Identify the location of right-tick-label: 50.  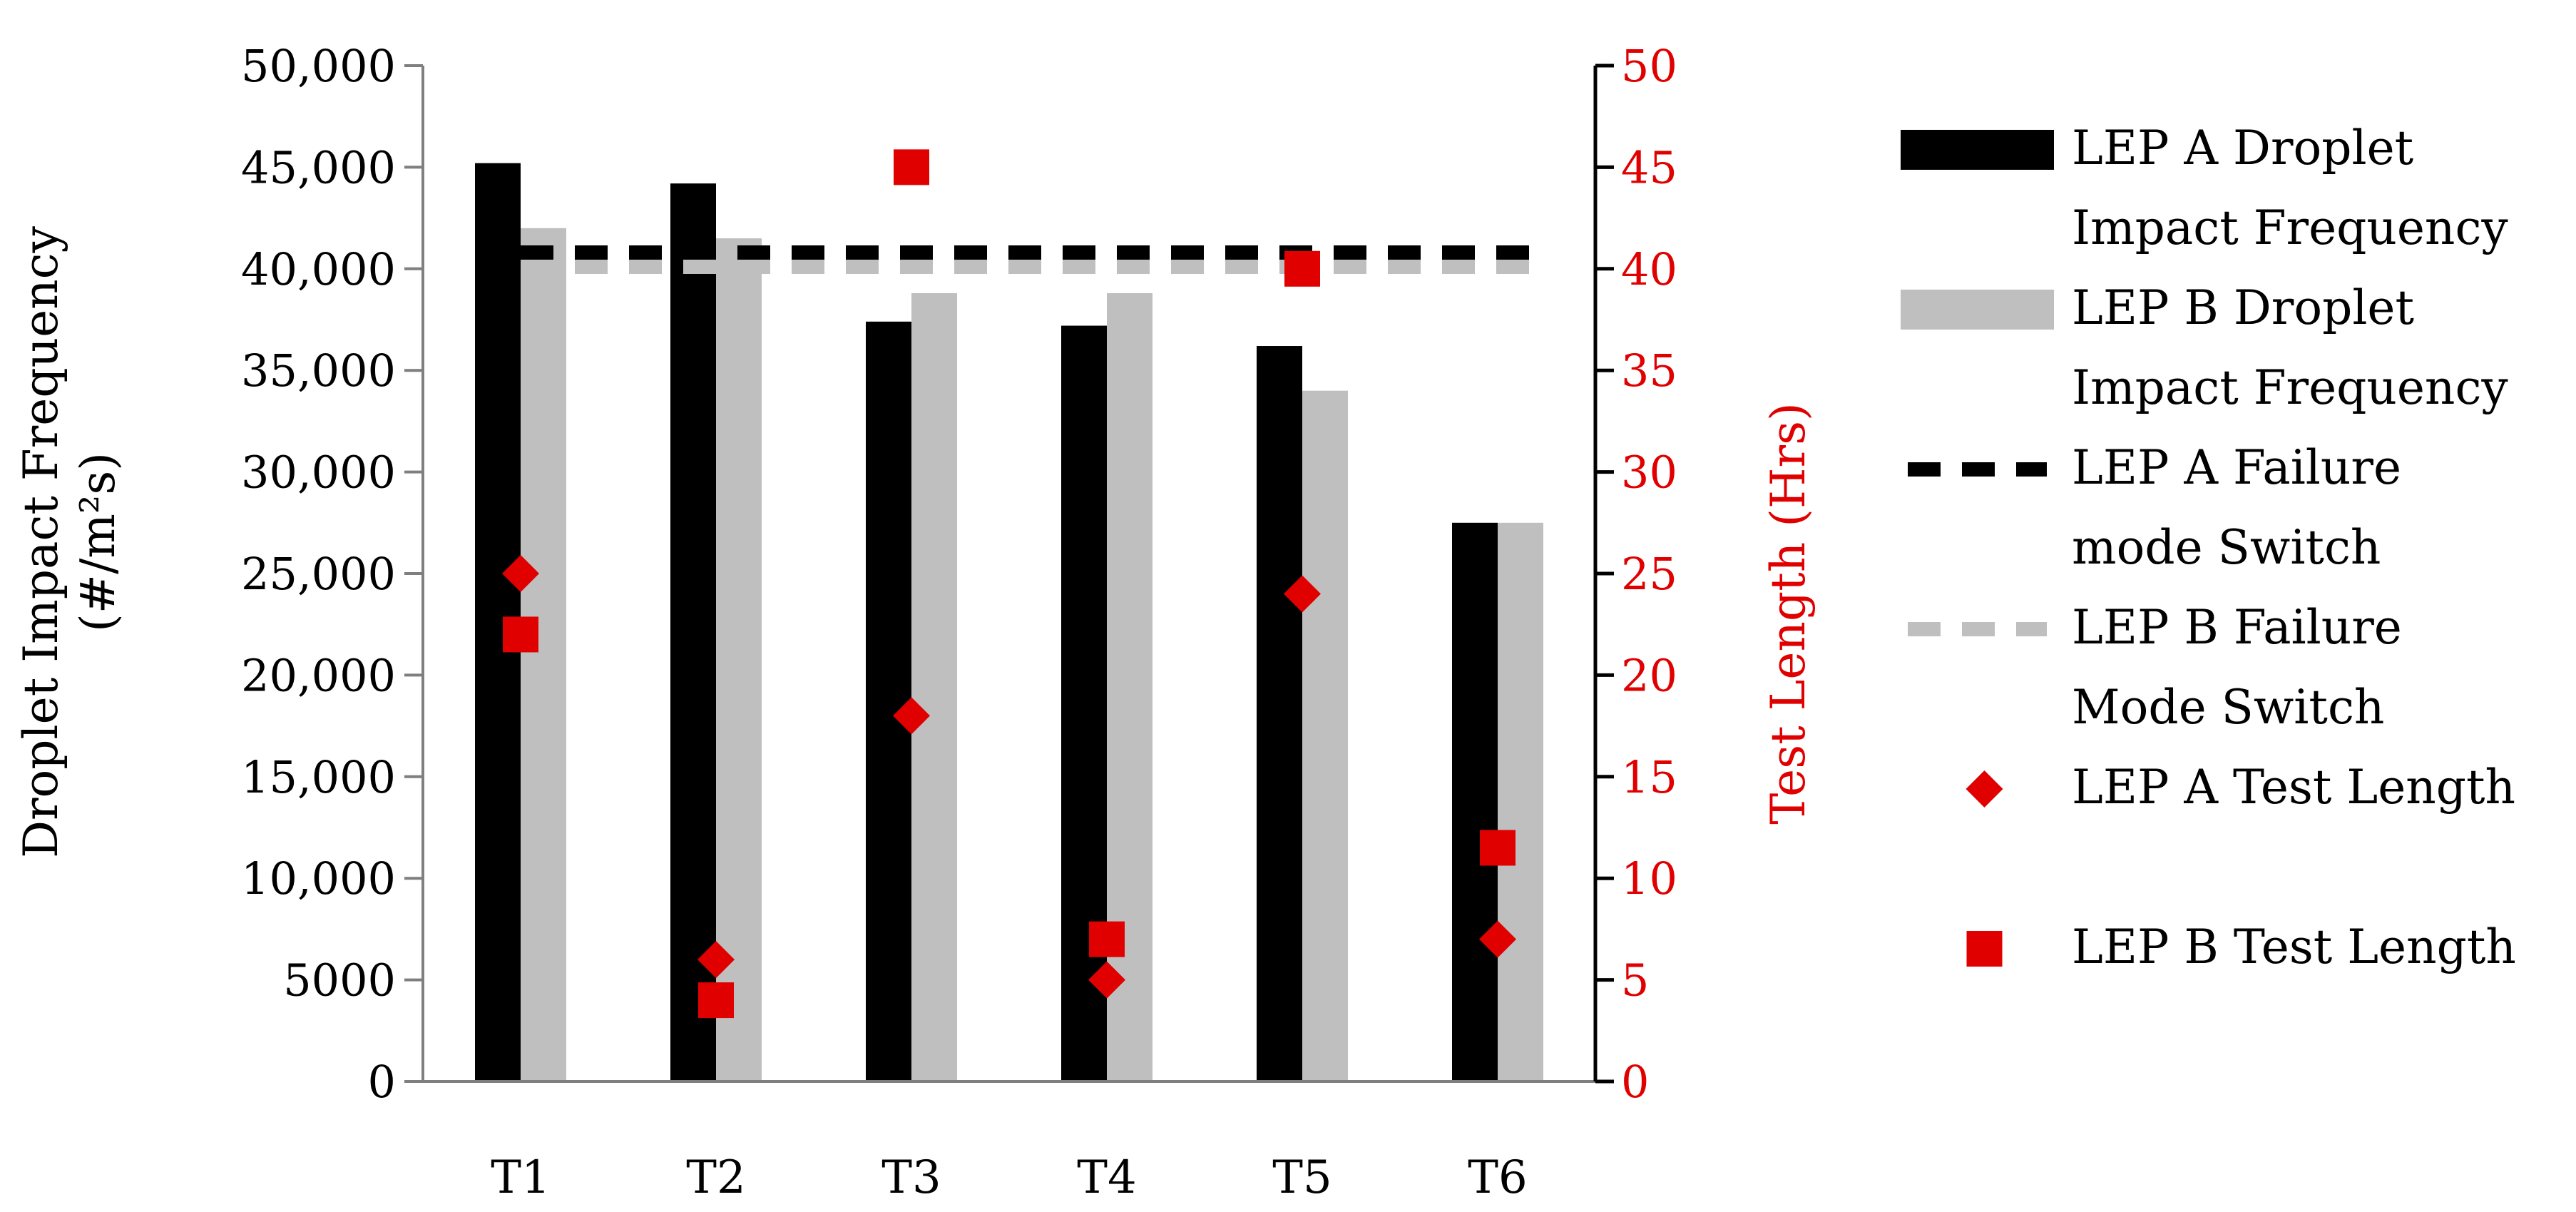
(1649, 66).